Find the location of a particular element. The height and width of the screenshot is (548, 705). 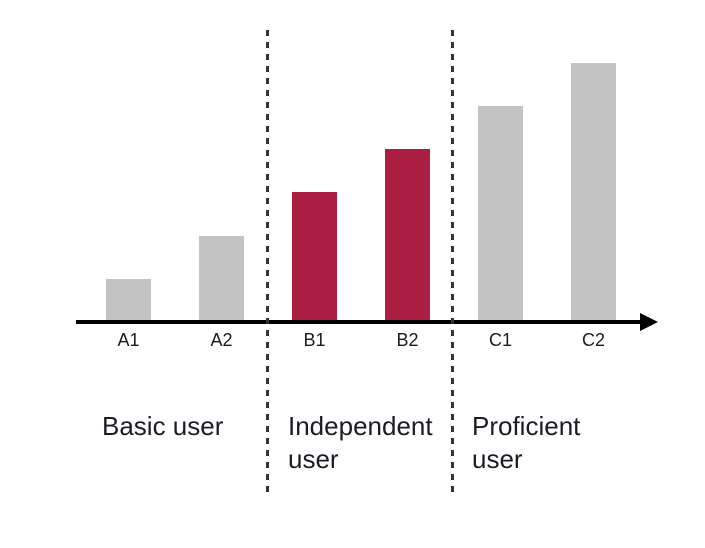

axis-label-C1: C1 is located at coordinates (500, 340).